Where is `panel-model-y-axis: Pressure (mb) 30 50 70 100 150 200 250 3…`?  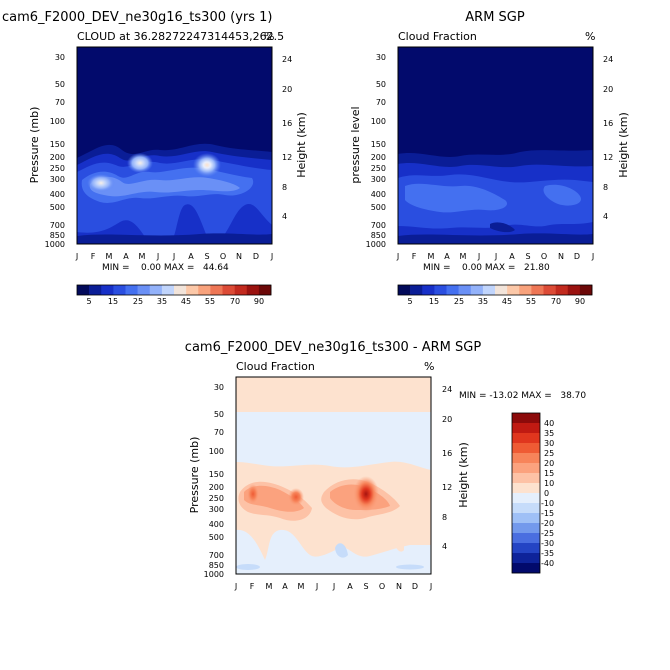 panel-model-y-axis: Pressure (mb) 30 50 70 100 150 200 250 3… is located at coordinates (46, 151).